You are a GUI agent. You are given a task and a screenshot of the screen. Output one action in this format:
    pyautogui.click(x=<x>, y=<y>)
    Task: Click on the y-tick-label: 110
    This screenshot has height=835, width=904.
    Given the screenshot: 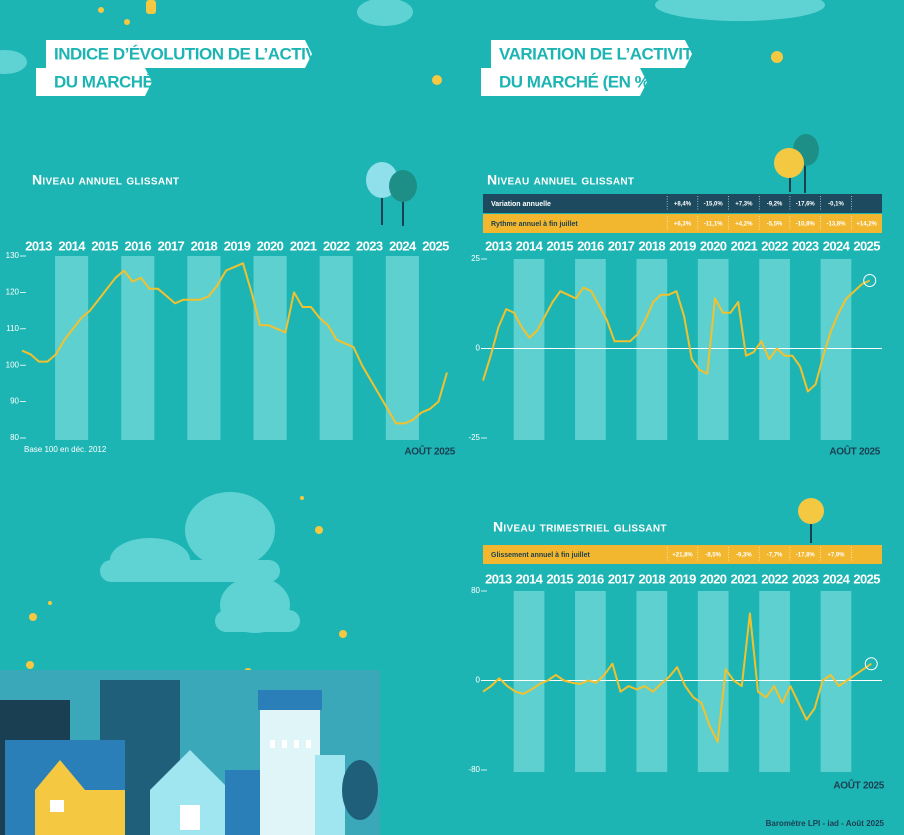 What is the action you would take?
    pyautogui.click(x=12, y=328)
    